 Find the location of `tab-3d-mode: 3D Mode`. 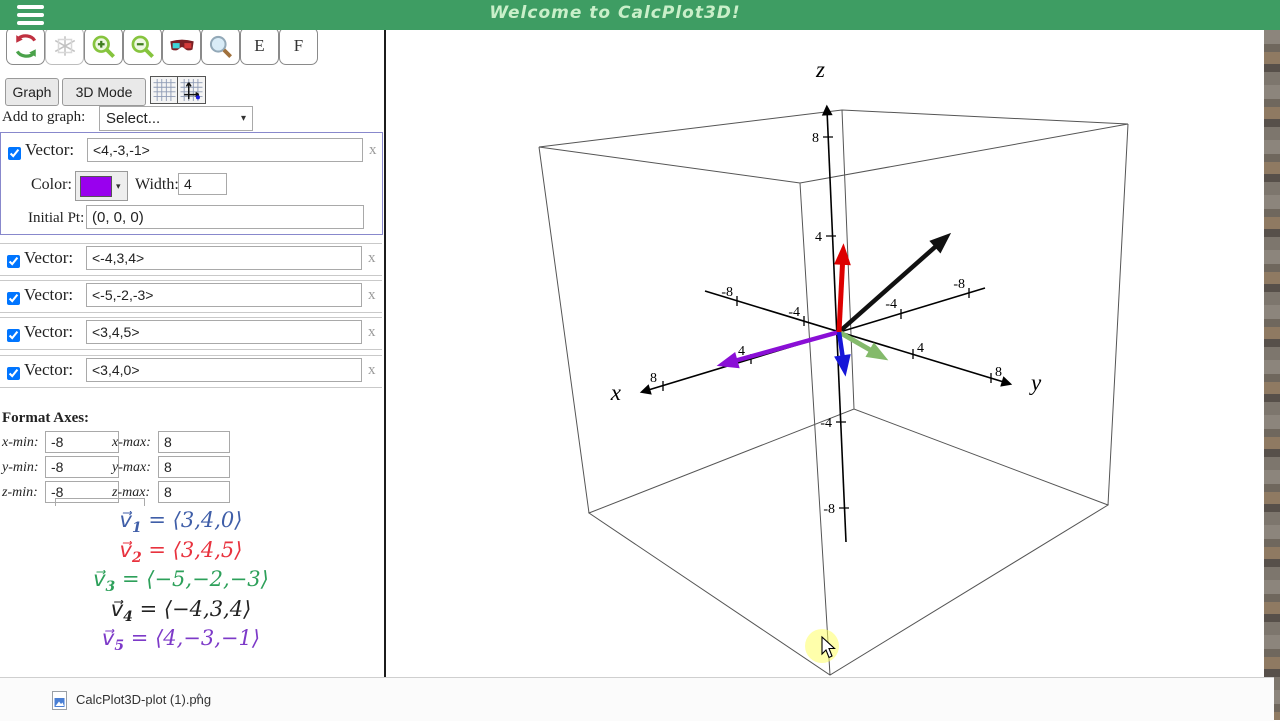

tab-3d-mode: 3D Mode is located at coordinates (104, 92).